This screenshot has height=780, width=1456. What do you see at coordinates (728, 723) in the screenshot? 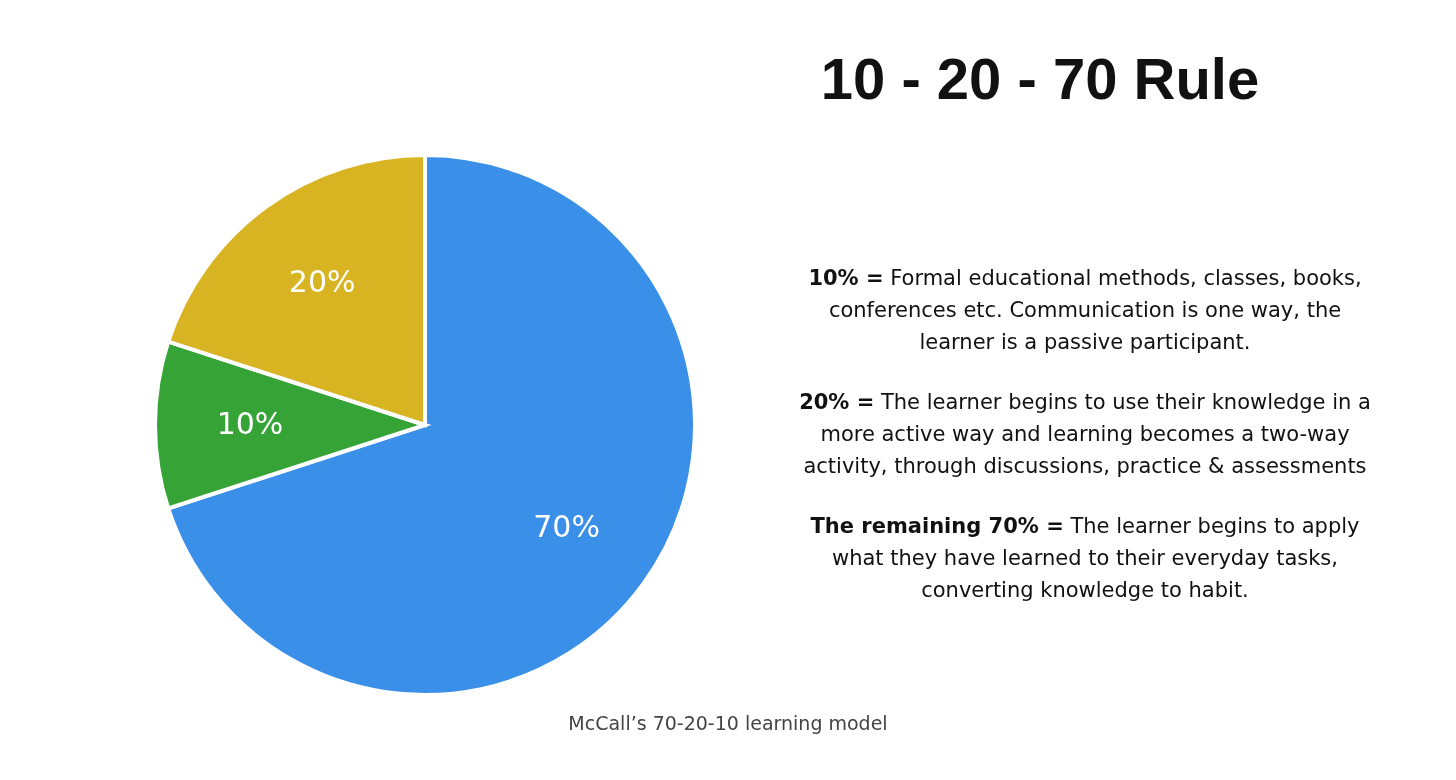
I see `text: McCall’s 70-20-10 learning model` at bounding box center [728, 723].